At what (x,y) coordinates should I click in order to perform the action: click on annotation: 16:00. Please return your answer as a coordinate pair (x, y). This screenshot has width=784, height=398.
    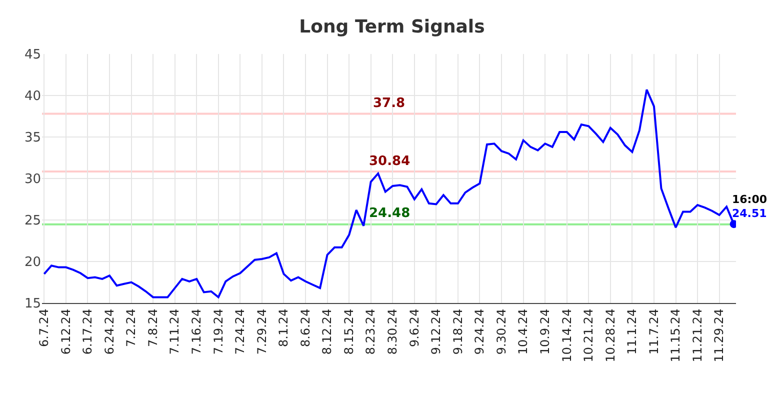
    Looking at the image, I should click on (750, 199).